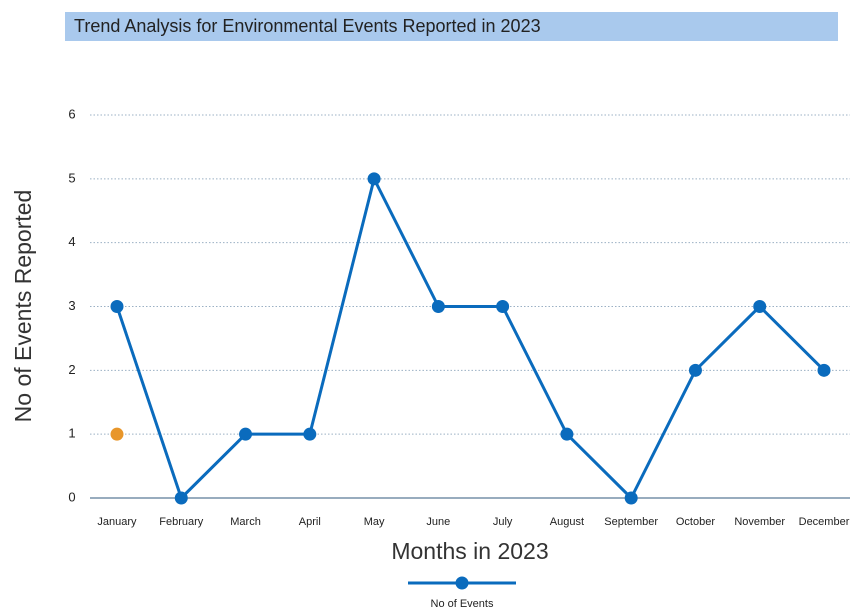 This screenshot has width=850, height=611. Describe the element at coordinates (71, 241) in the screenshot. I see `y-tick-label: 4` at that location.